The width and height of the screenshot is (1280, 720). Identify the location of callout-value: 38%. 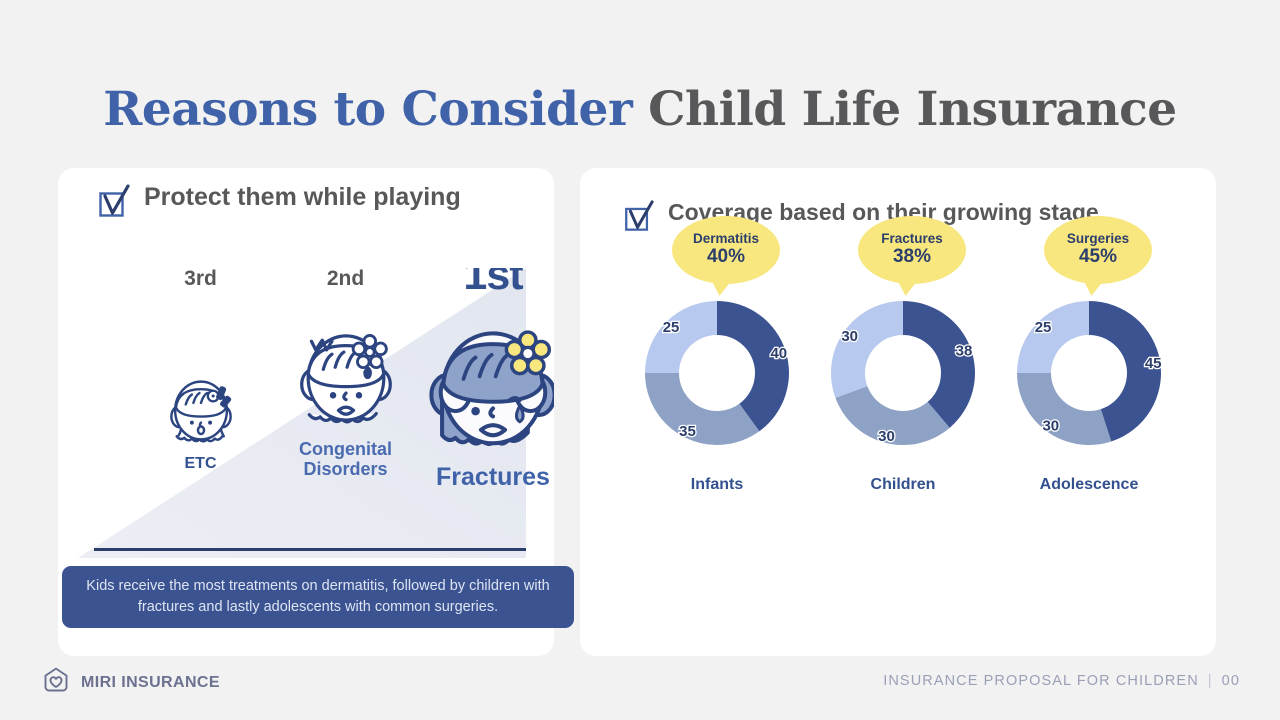
(912, 257).